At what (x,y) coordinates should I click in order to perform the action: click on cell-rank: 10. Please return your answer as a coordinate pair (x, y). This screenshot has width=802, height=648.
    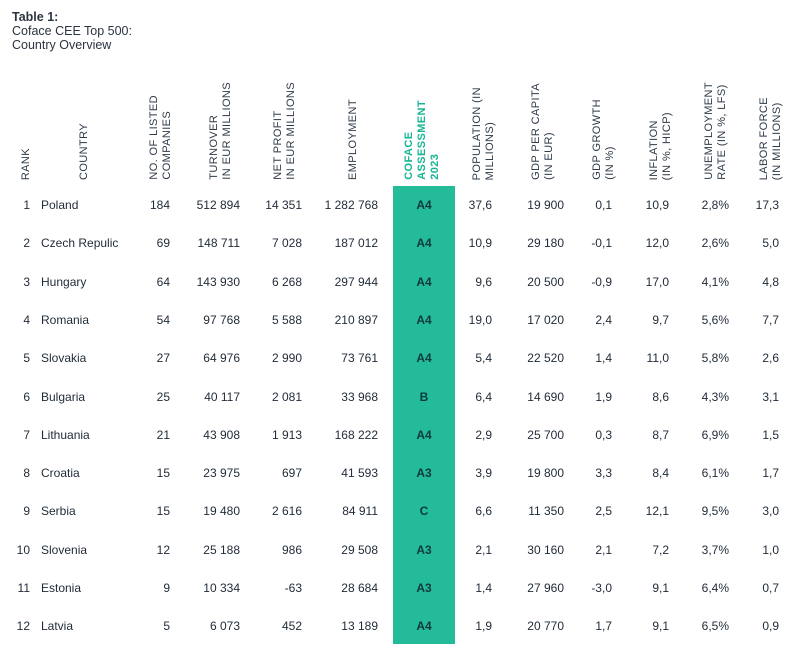
    Looking at the image, I should click on (23, 549).